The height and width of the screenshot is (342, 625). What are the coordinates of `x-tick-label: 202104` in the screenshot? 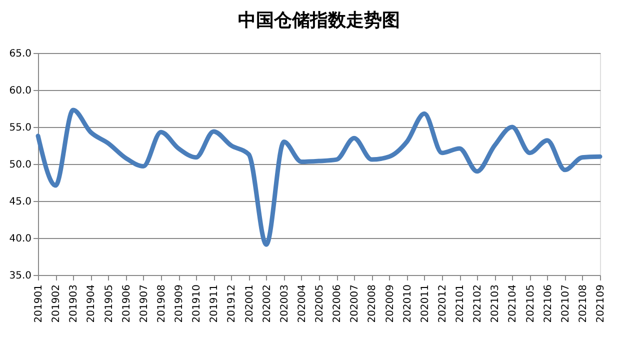 It's located at (513, 303).